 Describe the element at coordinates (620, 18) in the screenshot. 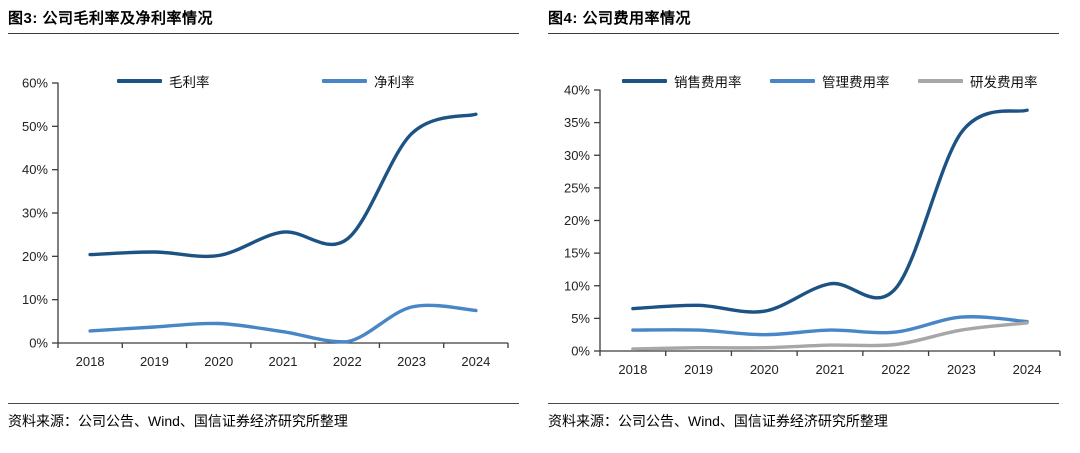

I see `chart4-title: 图4: 公司费用率情况` at that location.